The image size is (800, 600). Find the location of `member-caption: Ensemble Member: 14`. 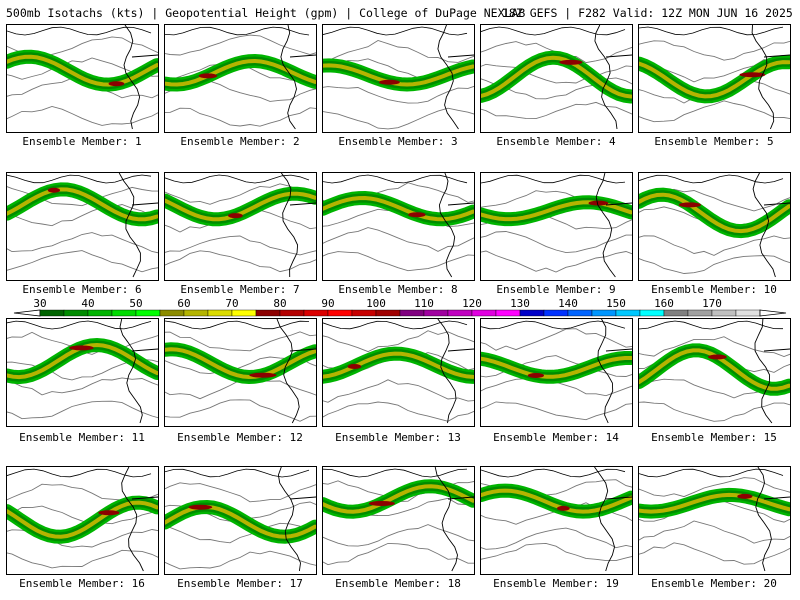

member-caption: Ensemble Member: 14 is located at coordinates (556, 437).